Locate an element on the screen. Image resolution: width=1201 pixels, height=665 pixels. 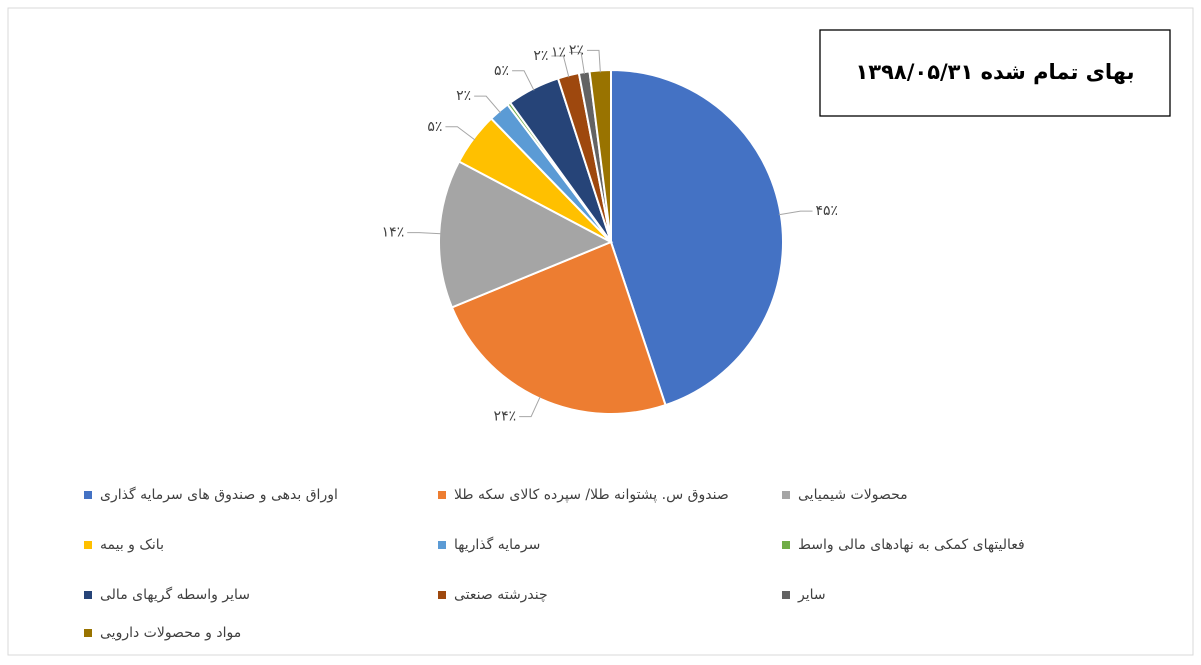
legend-label: مواد و محصولات دارویی is located at coordinates (170, 633).